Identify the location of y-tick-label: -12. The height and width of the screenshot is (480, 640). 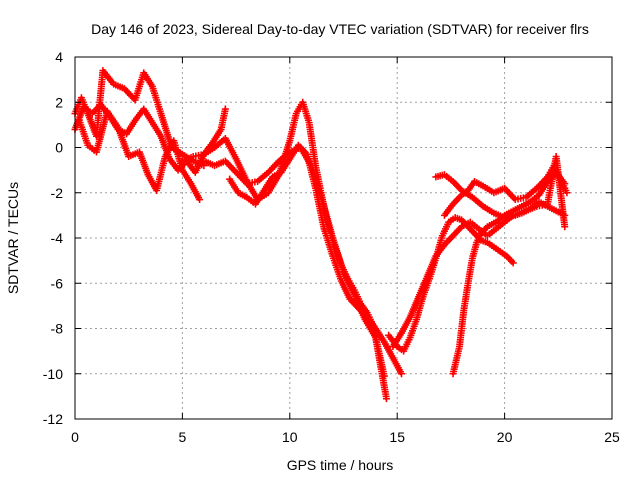
(53, 419).